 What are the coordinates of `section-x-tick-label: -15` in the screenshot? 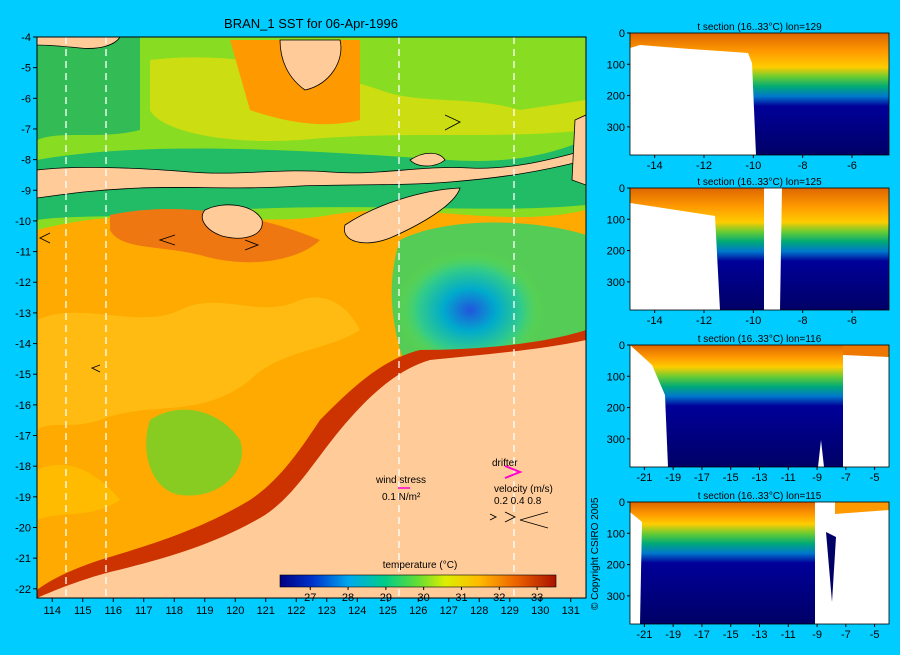 It's located at (731, 478).